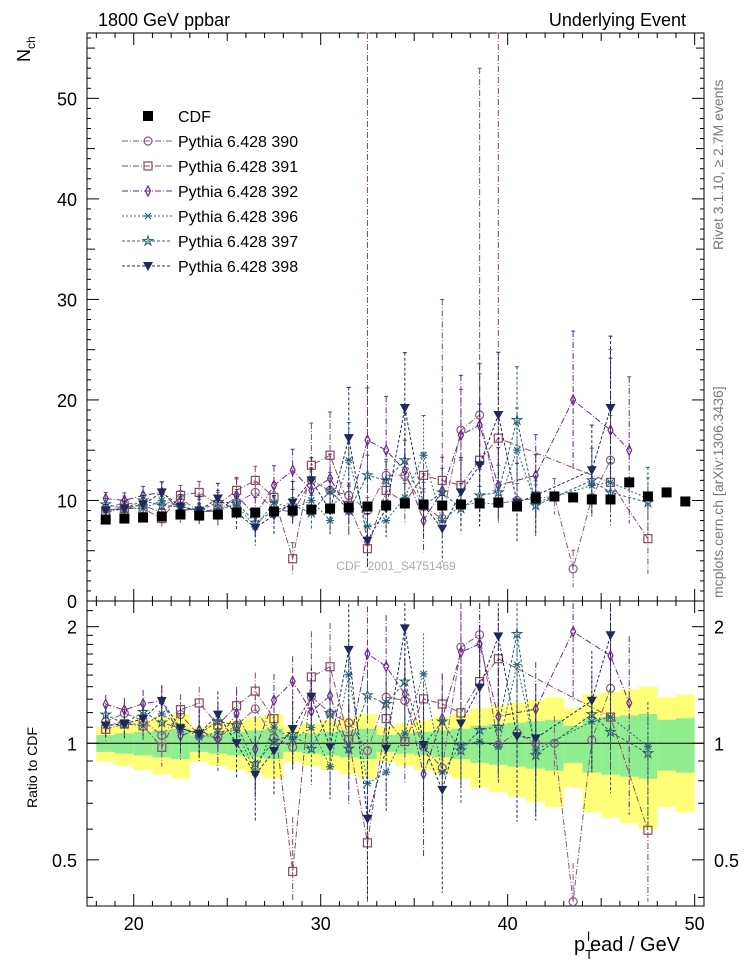  Describe the element at coordinates (508, 924) in the screenshot. I see `x-tick-label: 40` at that location.